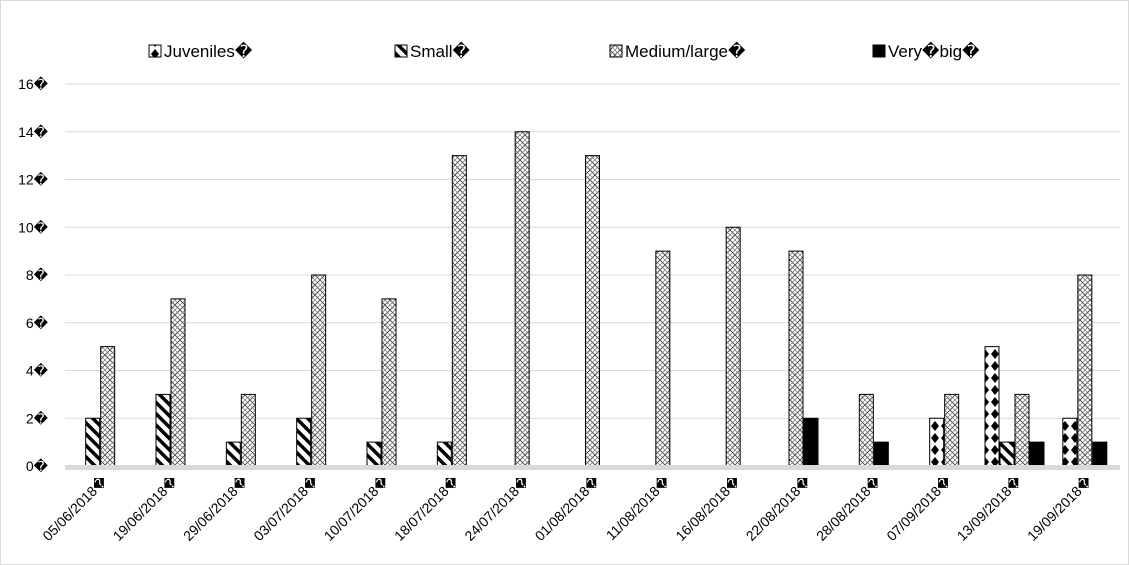 The height and width of the screenshot is (565, 1129). I want to click on x-axis-line, so click(592, 467).